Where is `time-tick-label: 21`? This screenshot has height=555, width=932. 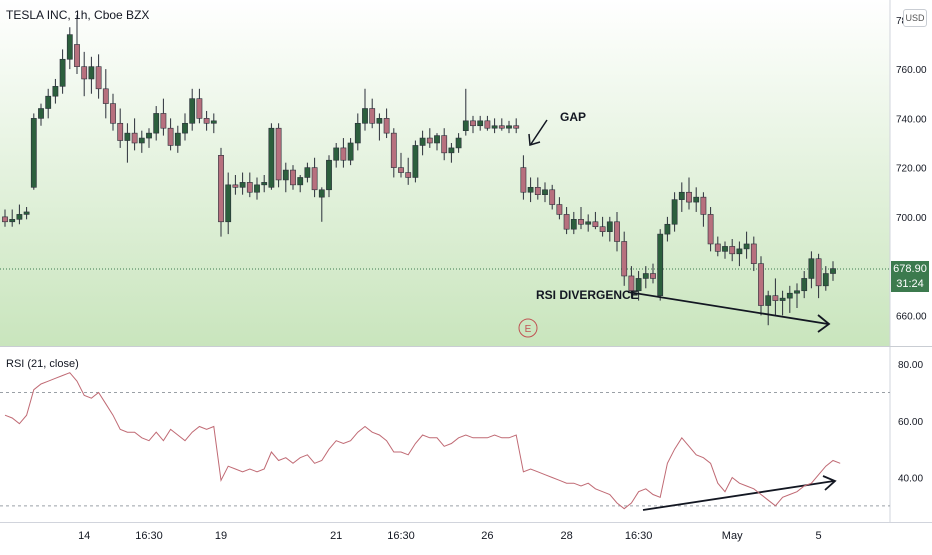 time-tick-label: 21 is located at coordinates (336, 536).